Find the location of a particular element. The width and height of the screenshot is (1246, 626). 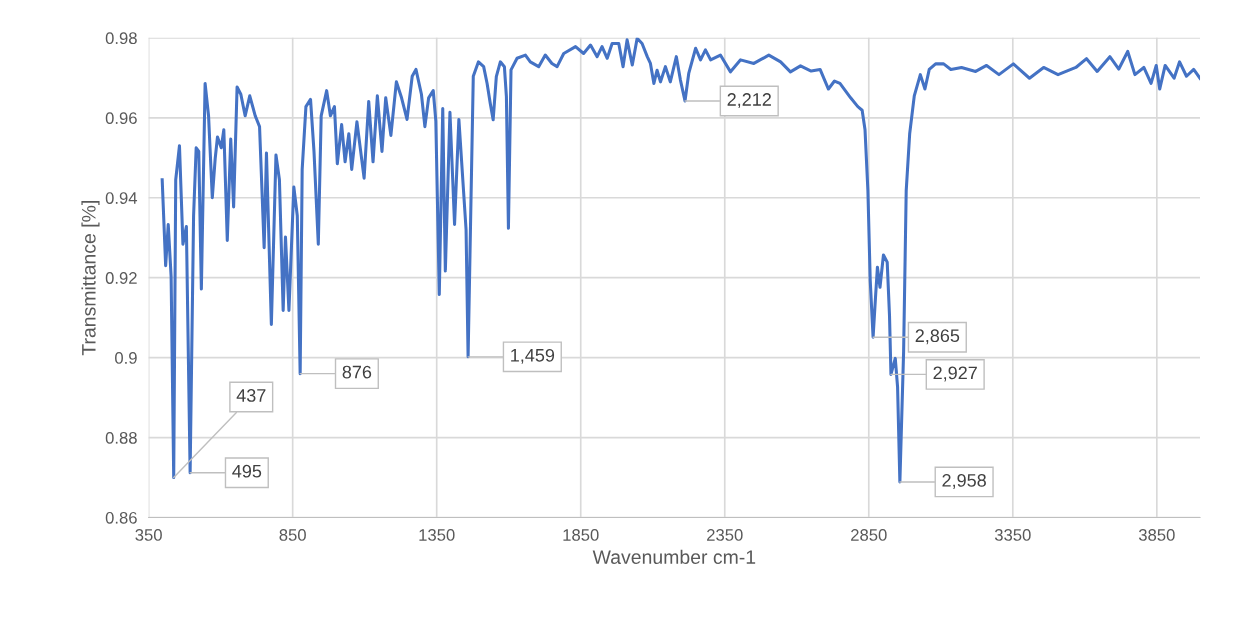

x-tick-label: 2350 is located at coordinates (725, 535).